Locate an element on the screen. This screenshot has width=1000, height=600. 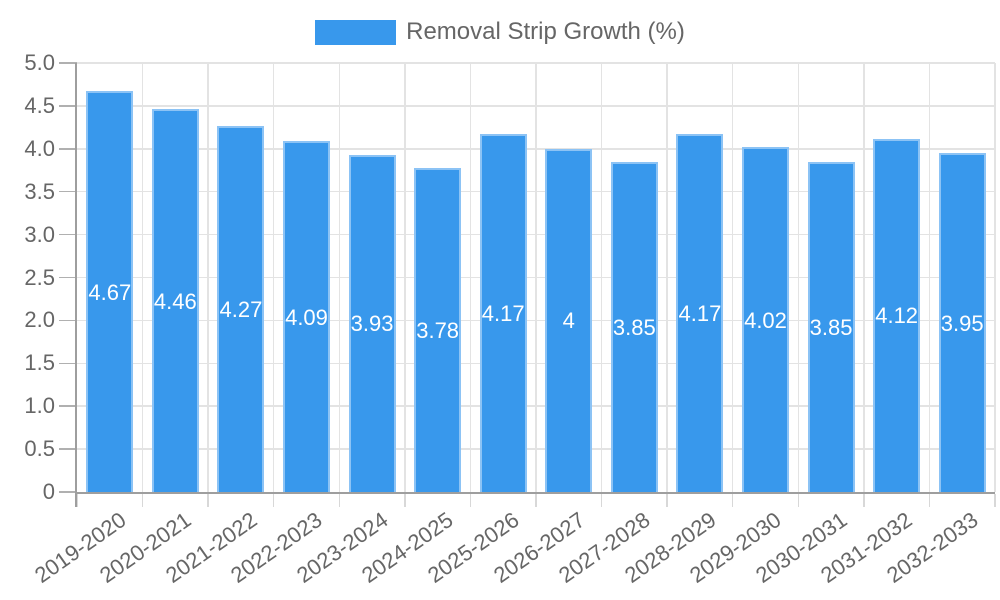
bar-value-label: 4.12 is located at coordinates (897, 316).